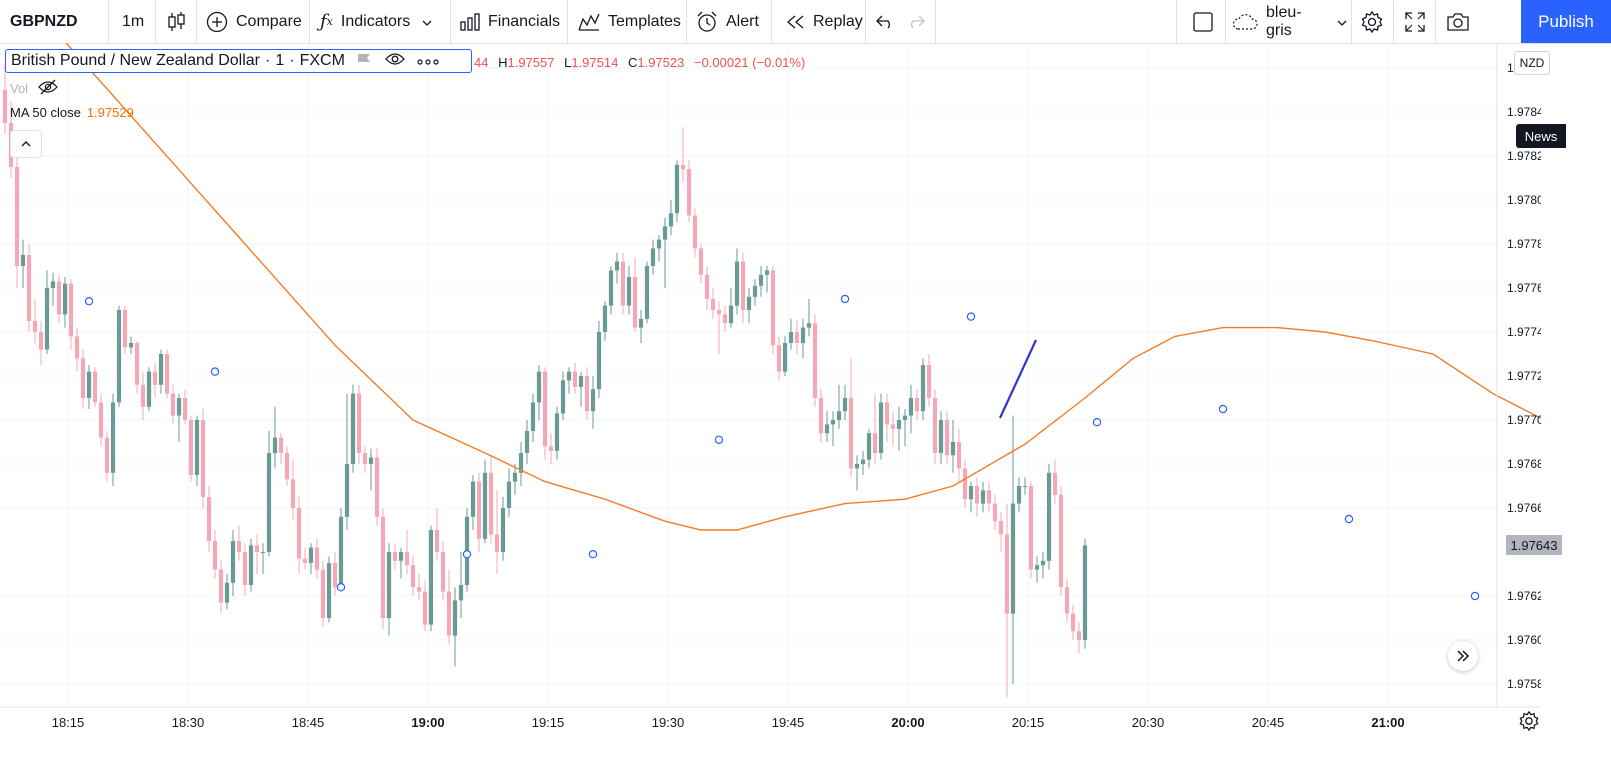 The height and width of the screenshot is (760, 1611). I want to click on financials-label: Financials, so click(524, 21).